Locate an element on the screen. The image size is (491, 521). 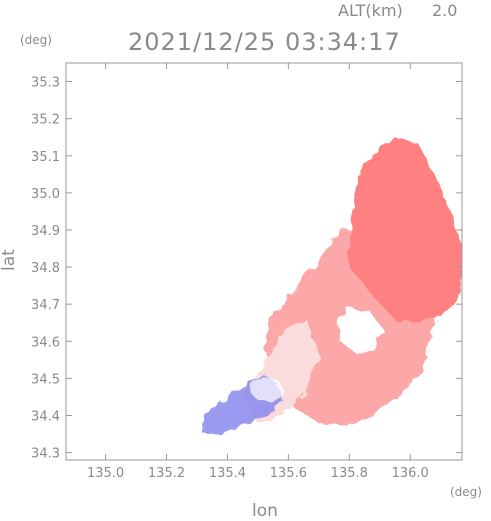
y-tick-label: 34.9 is located at coordinates (45, 231).